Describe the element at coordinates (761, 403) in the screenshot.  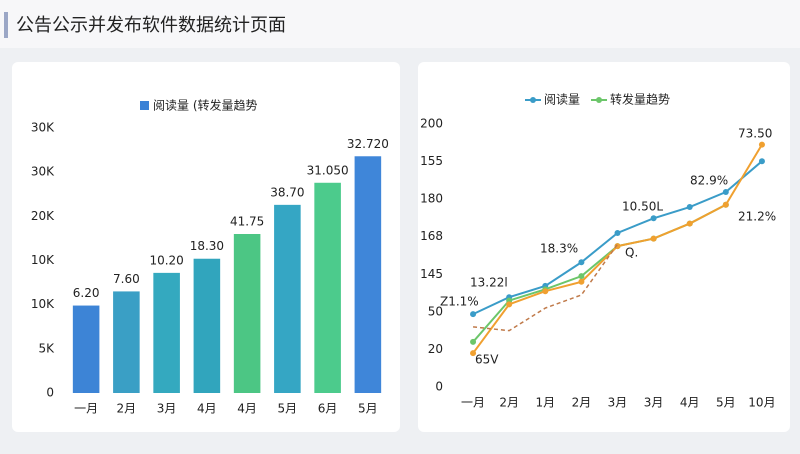
I see `x-tick-label: 10月` at that location.